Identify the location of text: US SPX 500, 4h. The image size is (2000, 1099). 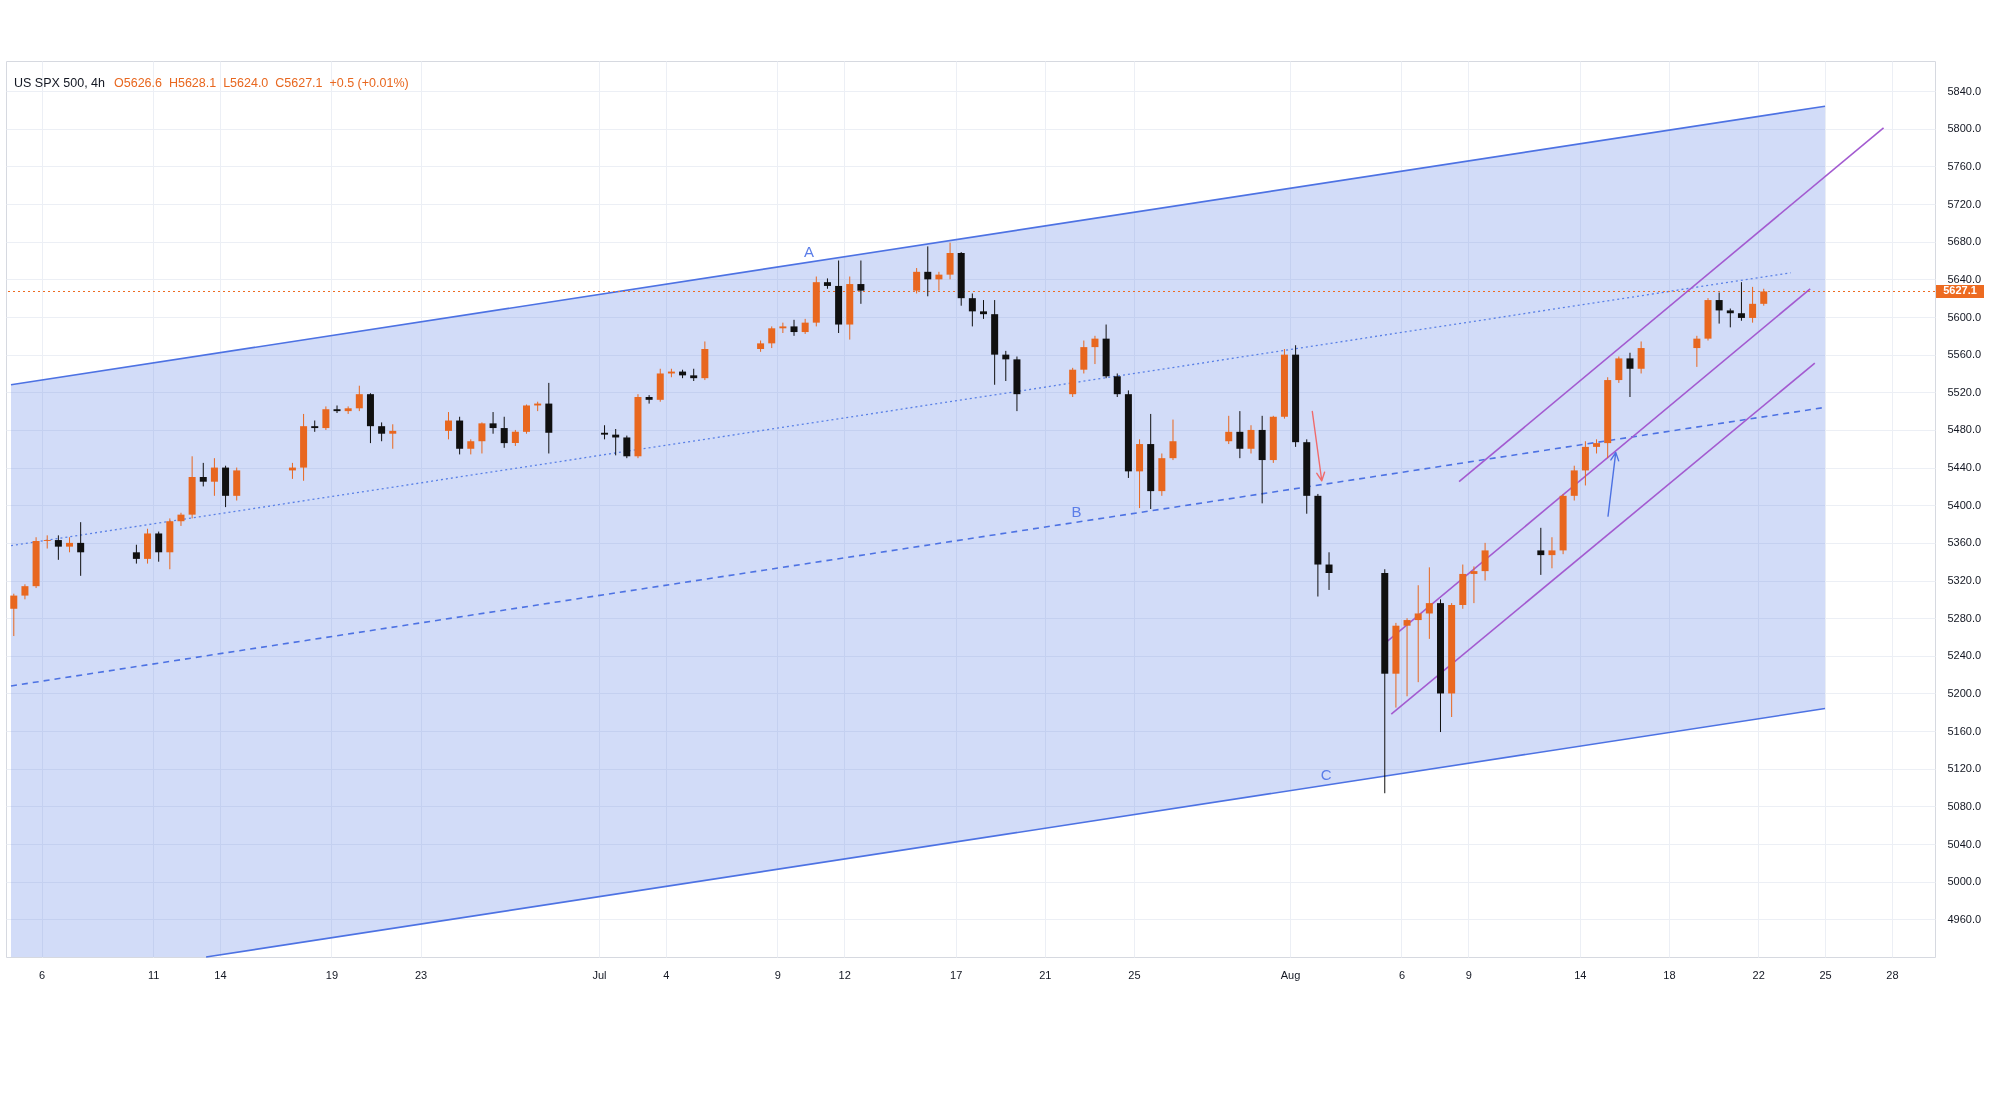
(60, 83).